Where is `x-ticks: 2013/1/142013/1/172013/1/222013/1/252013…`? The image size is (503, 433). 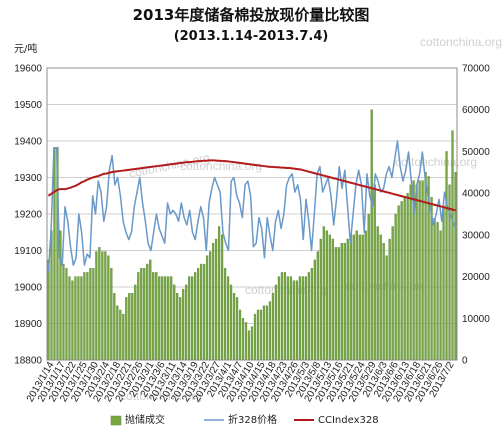 x-ticks: 2013/1/142013/1/172013/1/222013/1/252013… is located at coordinates (241, 382).